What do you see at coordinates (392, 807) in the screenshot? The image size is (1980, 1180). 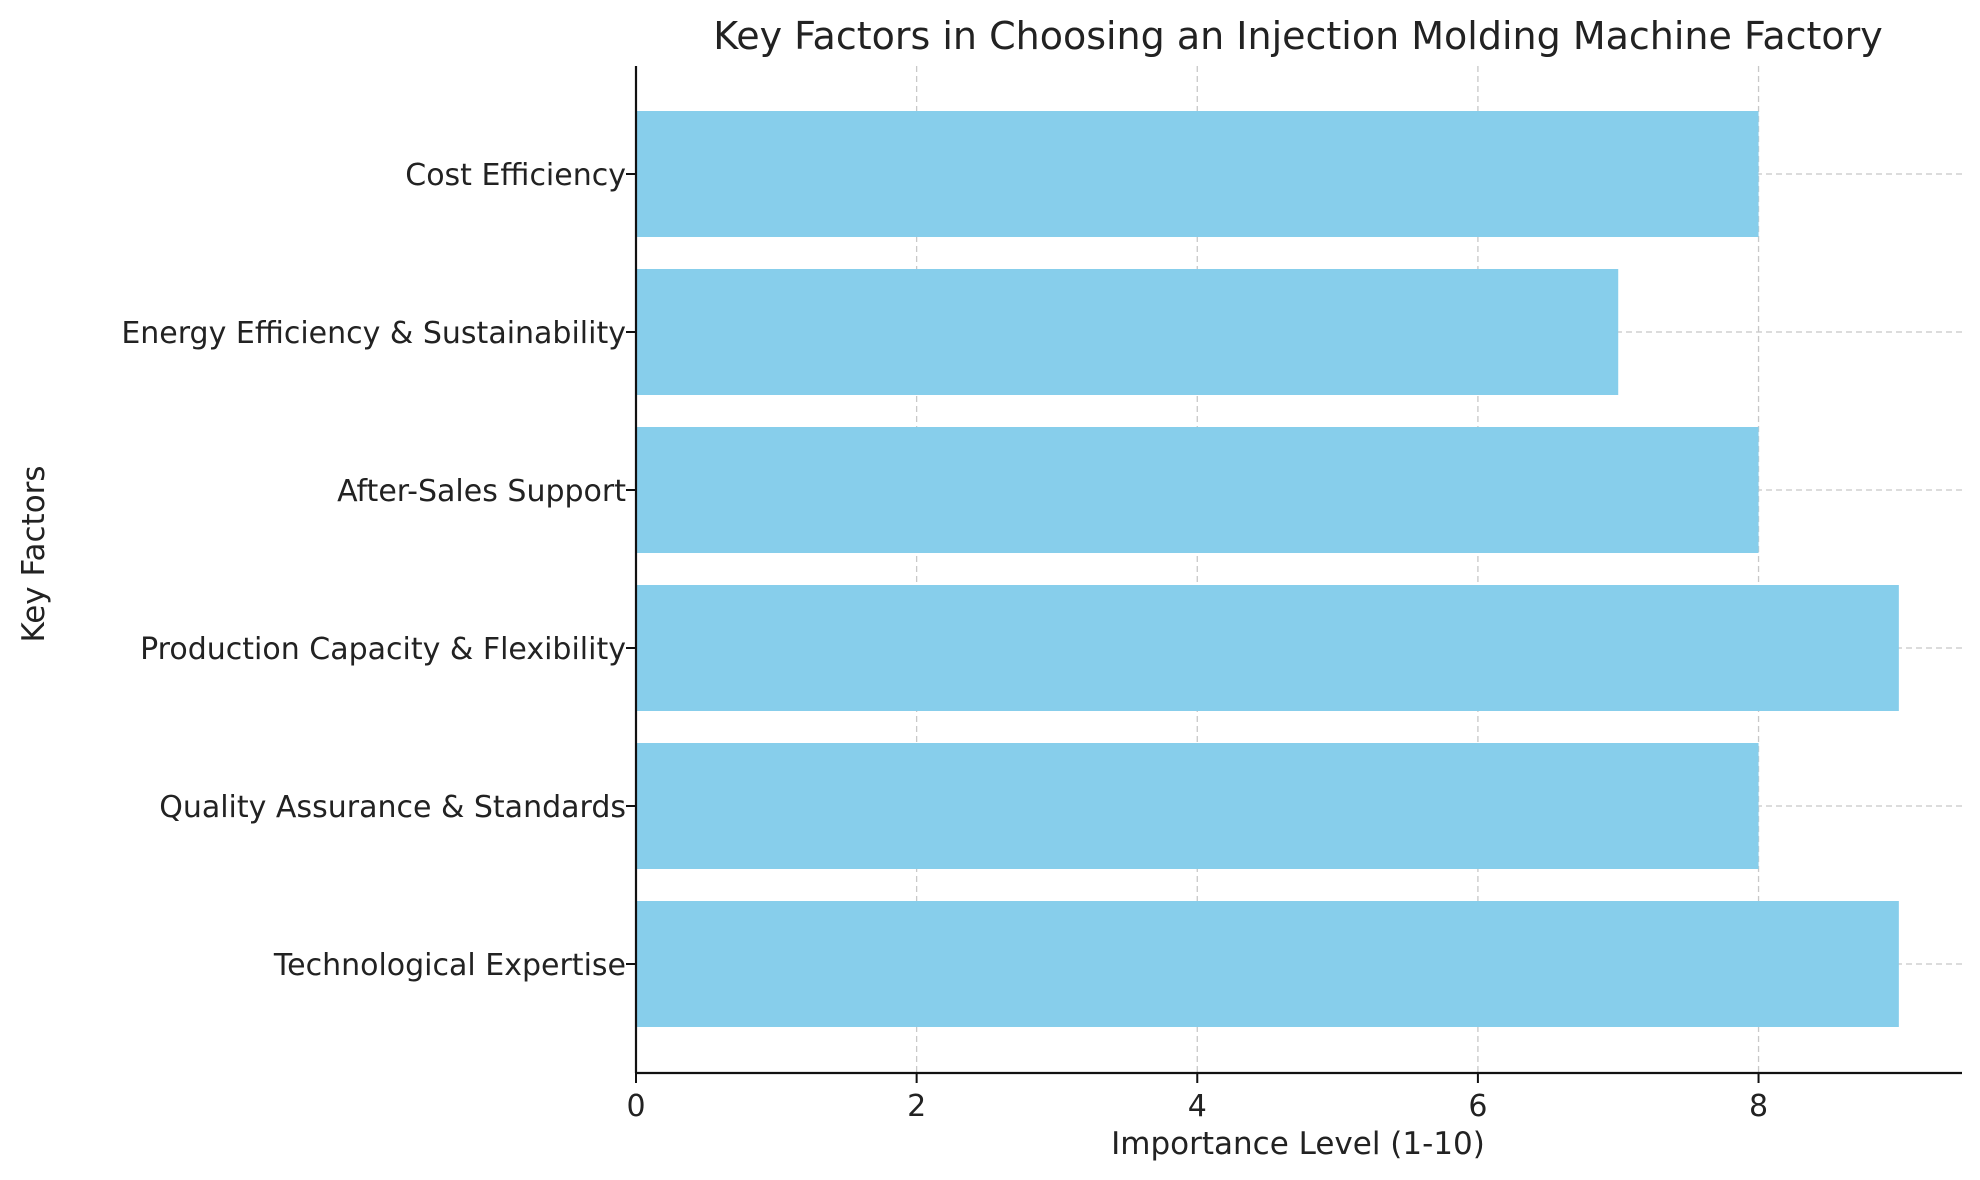 I see `y-tick-label: Quality Assurance & Standards` at bounding box center [392, 807].